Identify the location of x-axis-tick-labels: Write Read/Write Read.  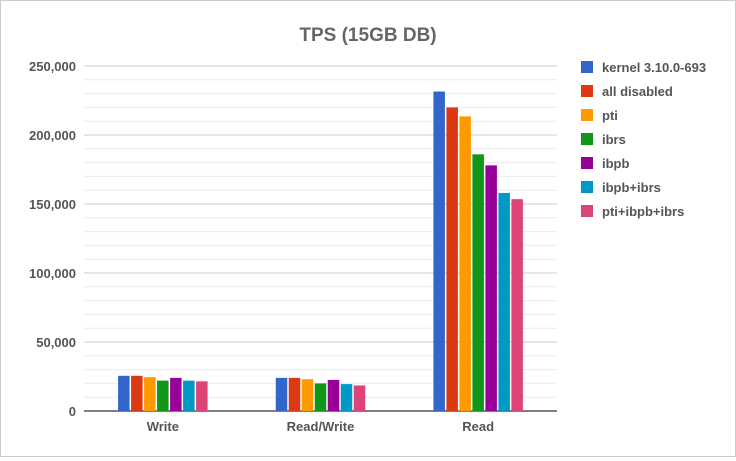
(320, 426).